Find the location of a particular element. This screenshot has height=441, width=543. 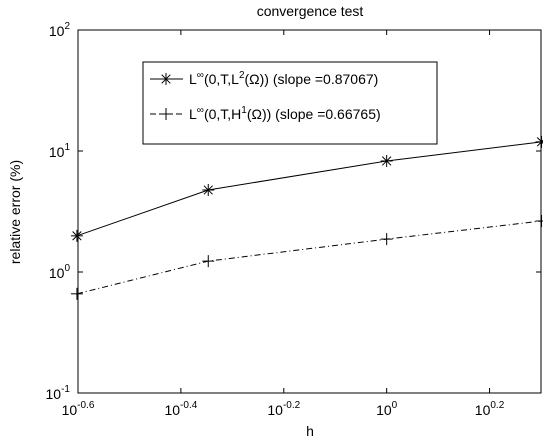

x-axis-label: h is located at coordinates (310, 431).